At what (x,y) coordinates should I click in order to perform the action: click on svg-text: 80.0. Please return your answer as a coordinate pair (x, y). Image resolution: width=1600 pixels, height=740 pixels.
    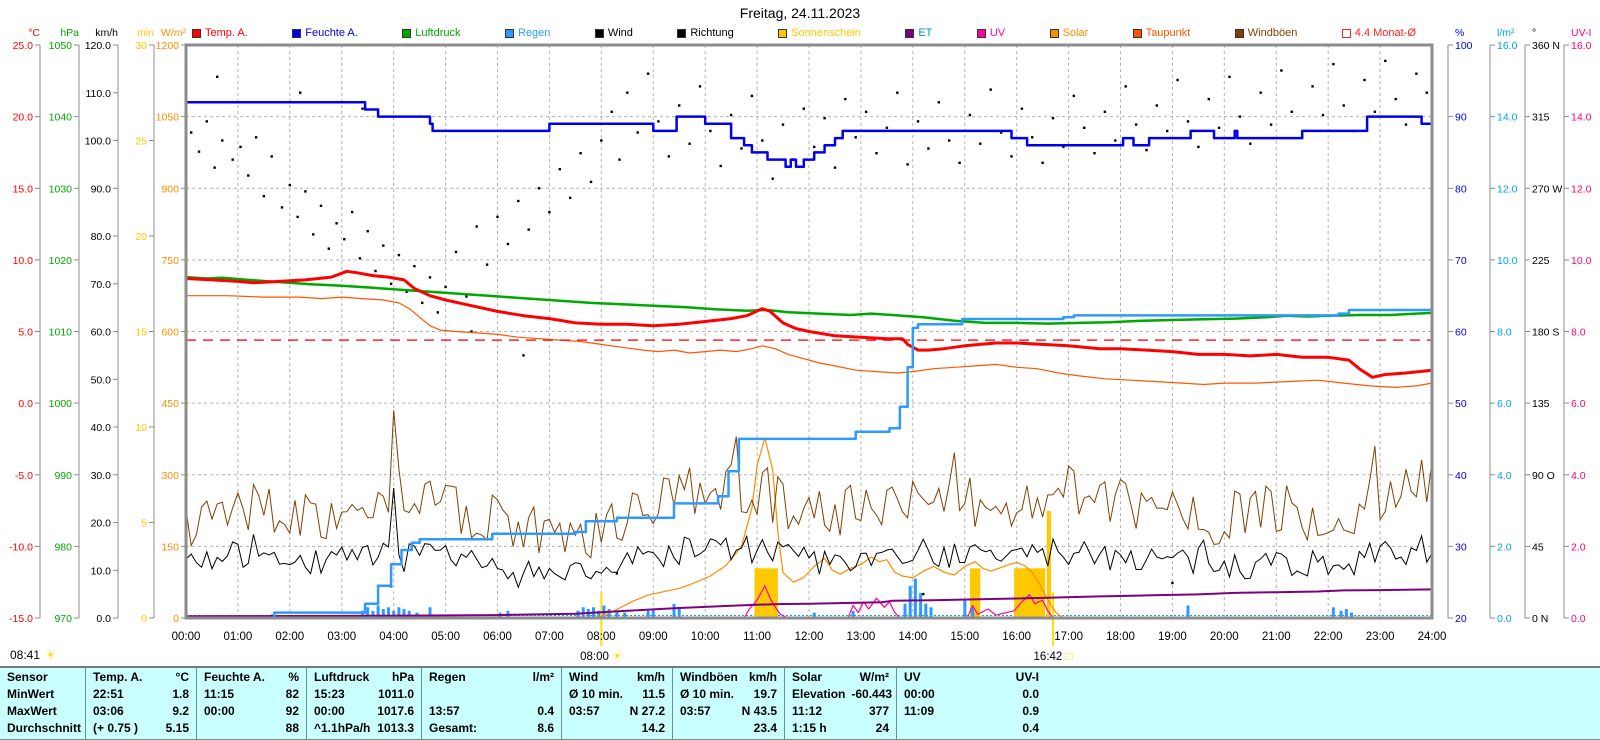
    Looking at the image, I should click on (101, 237).